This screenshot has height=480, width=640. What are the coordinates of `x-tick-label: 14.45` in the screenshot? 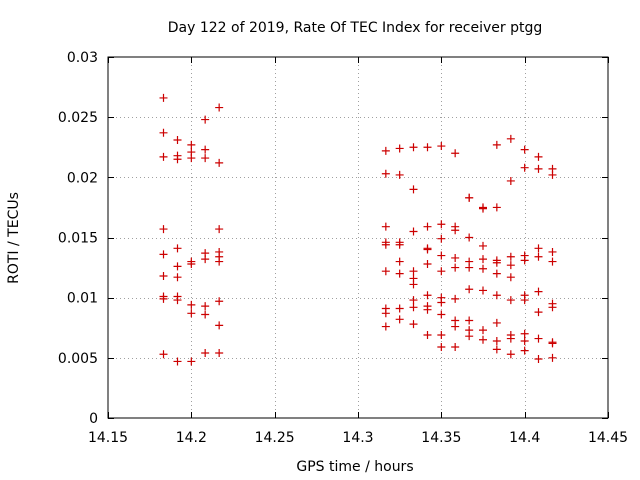 It's located at (608, 438).